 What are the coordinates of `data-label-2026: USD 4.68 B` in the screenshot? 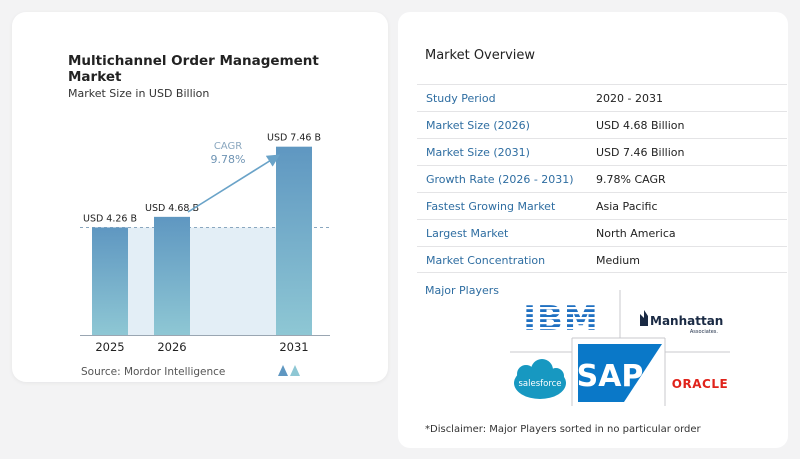 It's located at (172, 208).